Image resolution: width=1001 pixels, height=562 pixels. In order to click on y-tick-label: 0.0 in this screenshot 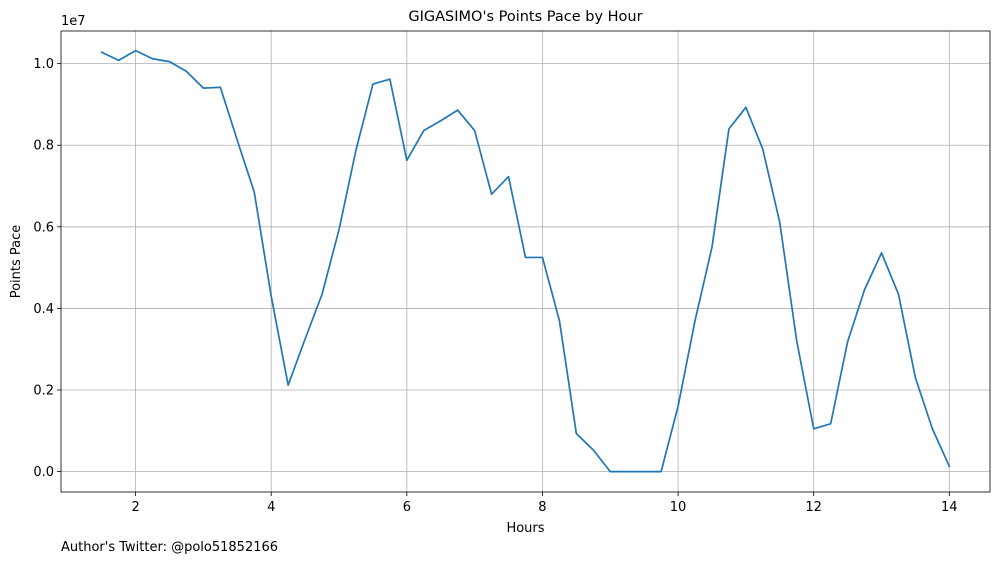, I will do `click(43, 472)`.